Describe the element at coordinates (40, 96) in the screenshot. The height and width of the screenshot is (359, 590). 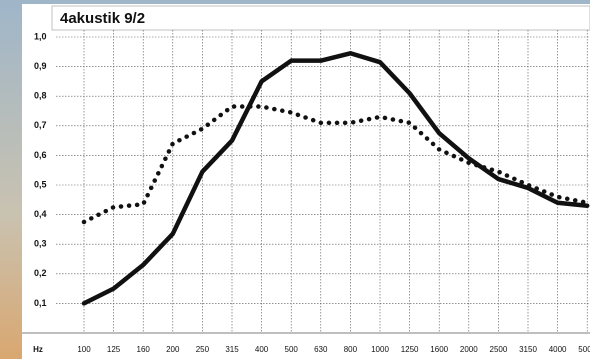
I see `y-tick-label: 0,8` at that location.